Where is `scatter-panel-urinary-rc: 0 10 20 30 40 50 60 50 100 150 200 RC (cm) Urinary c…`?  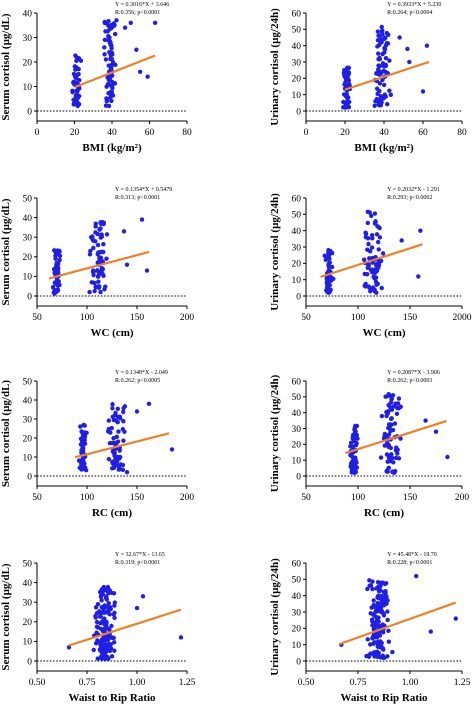 scatter-panel-urinary-rc: 0 10 20 30 40 50 60 50 100 150 200 RC (cm) Urinary c… is located at coordinates (369, 444).